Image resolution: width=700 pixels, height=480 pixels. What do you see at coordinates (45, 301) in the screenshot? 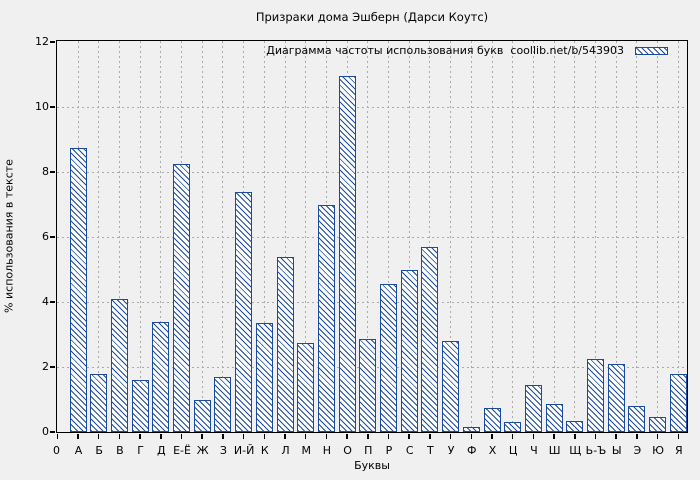
I see `y-tick-label-4: 4` at bounding box center [45, 301].